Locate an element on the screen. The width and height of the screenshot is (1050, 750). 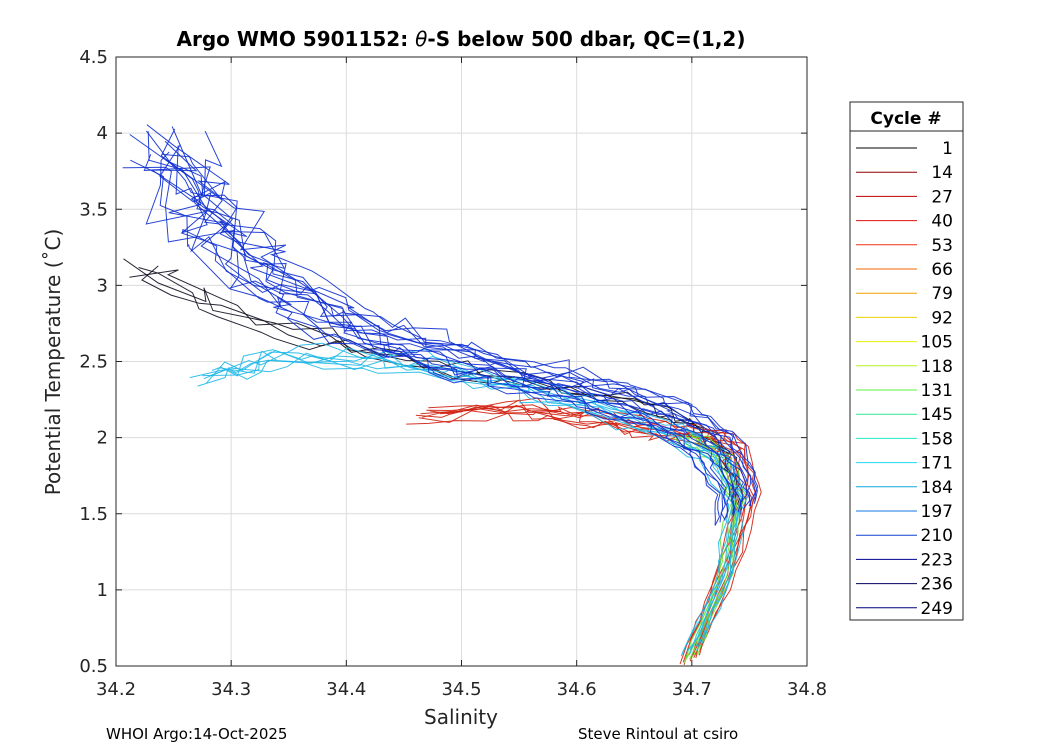
y-tick-label: 4 is located at coordinates (102, 133).